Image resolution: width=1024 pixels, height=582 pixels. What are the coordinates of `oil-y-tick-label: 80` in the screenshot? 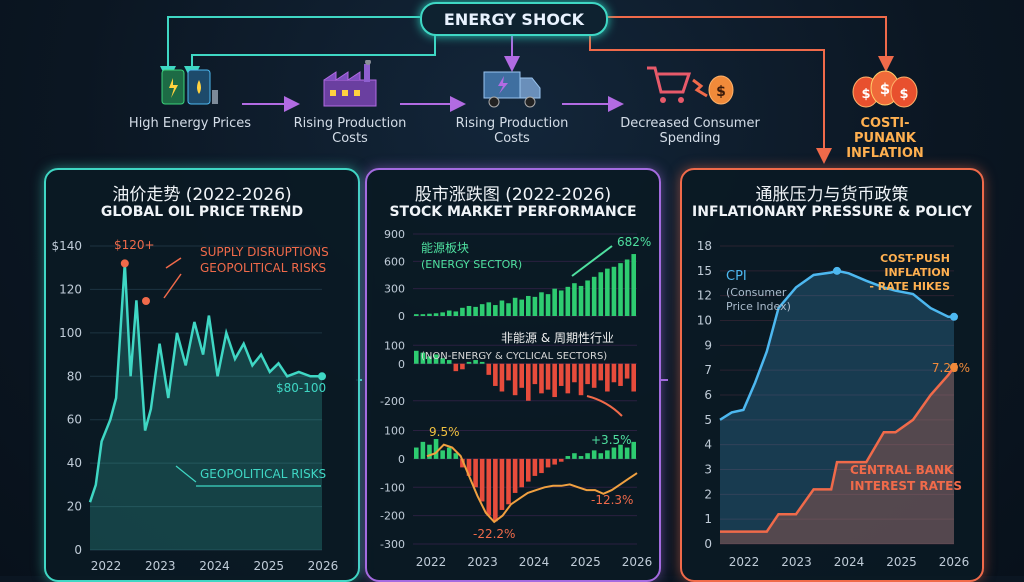 It's located at (74, 376).